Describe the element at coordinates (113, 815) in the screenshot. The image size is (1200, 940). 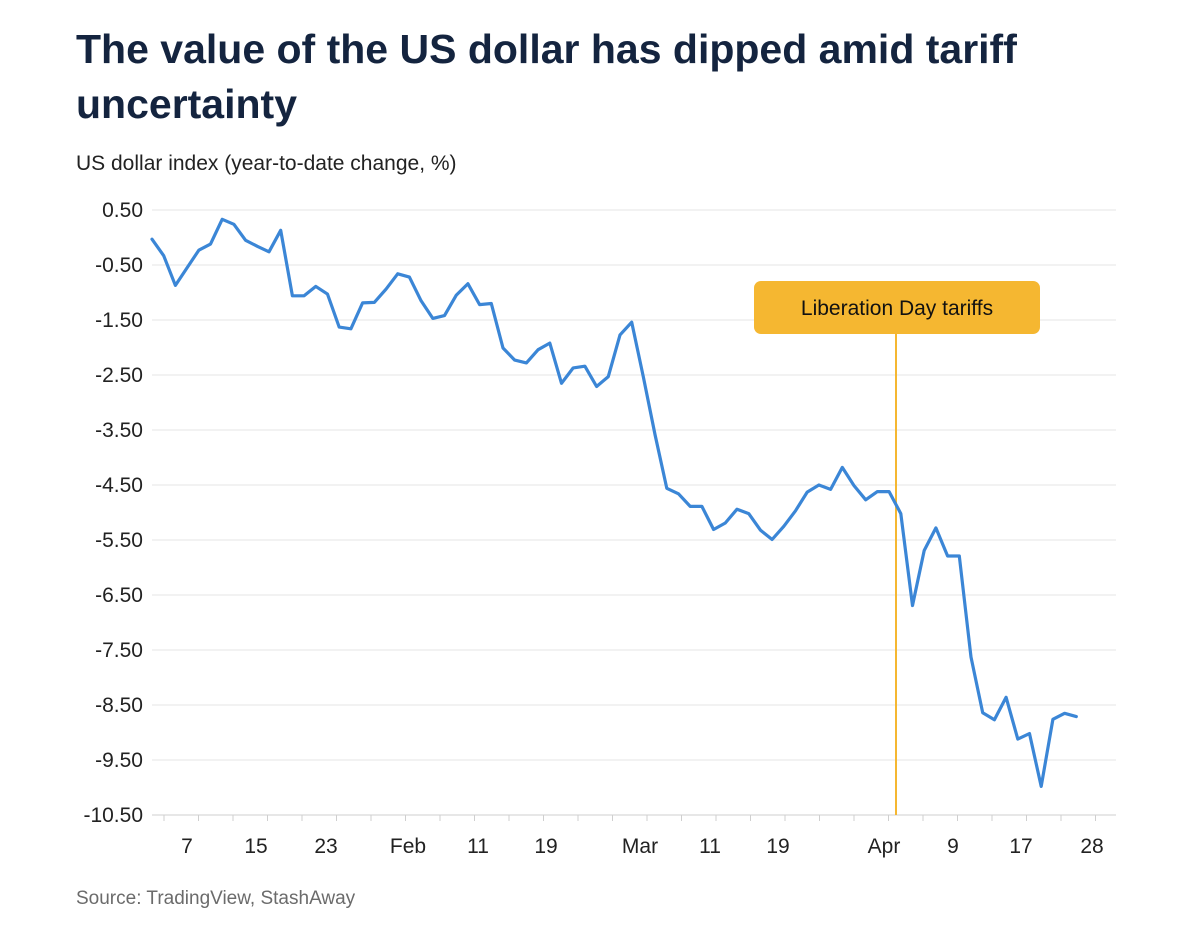
I see `y-tick-label: -10.50` at that location.